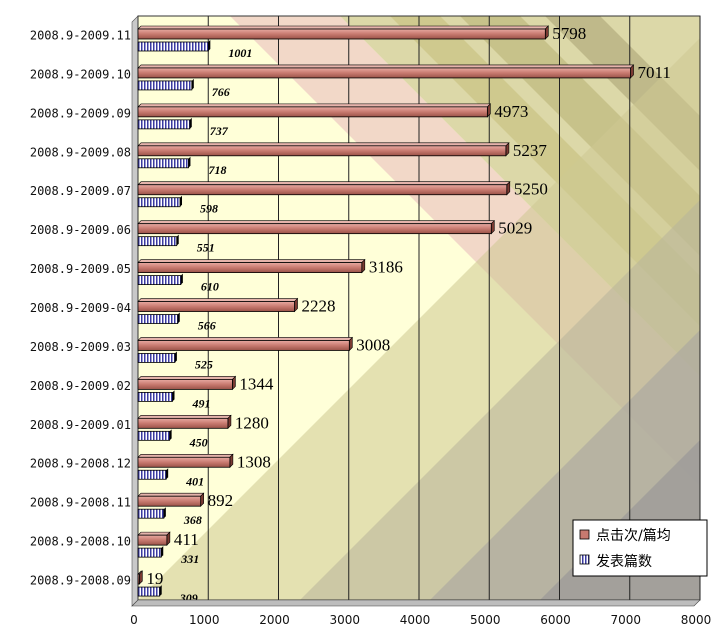 This screenshot has width=728, height=643. I want to click on category-label: 2008.9-2009.02, so click(80, 386).